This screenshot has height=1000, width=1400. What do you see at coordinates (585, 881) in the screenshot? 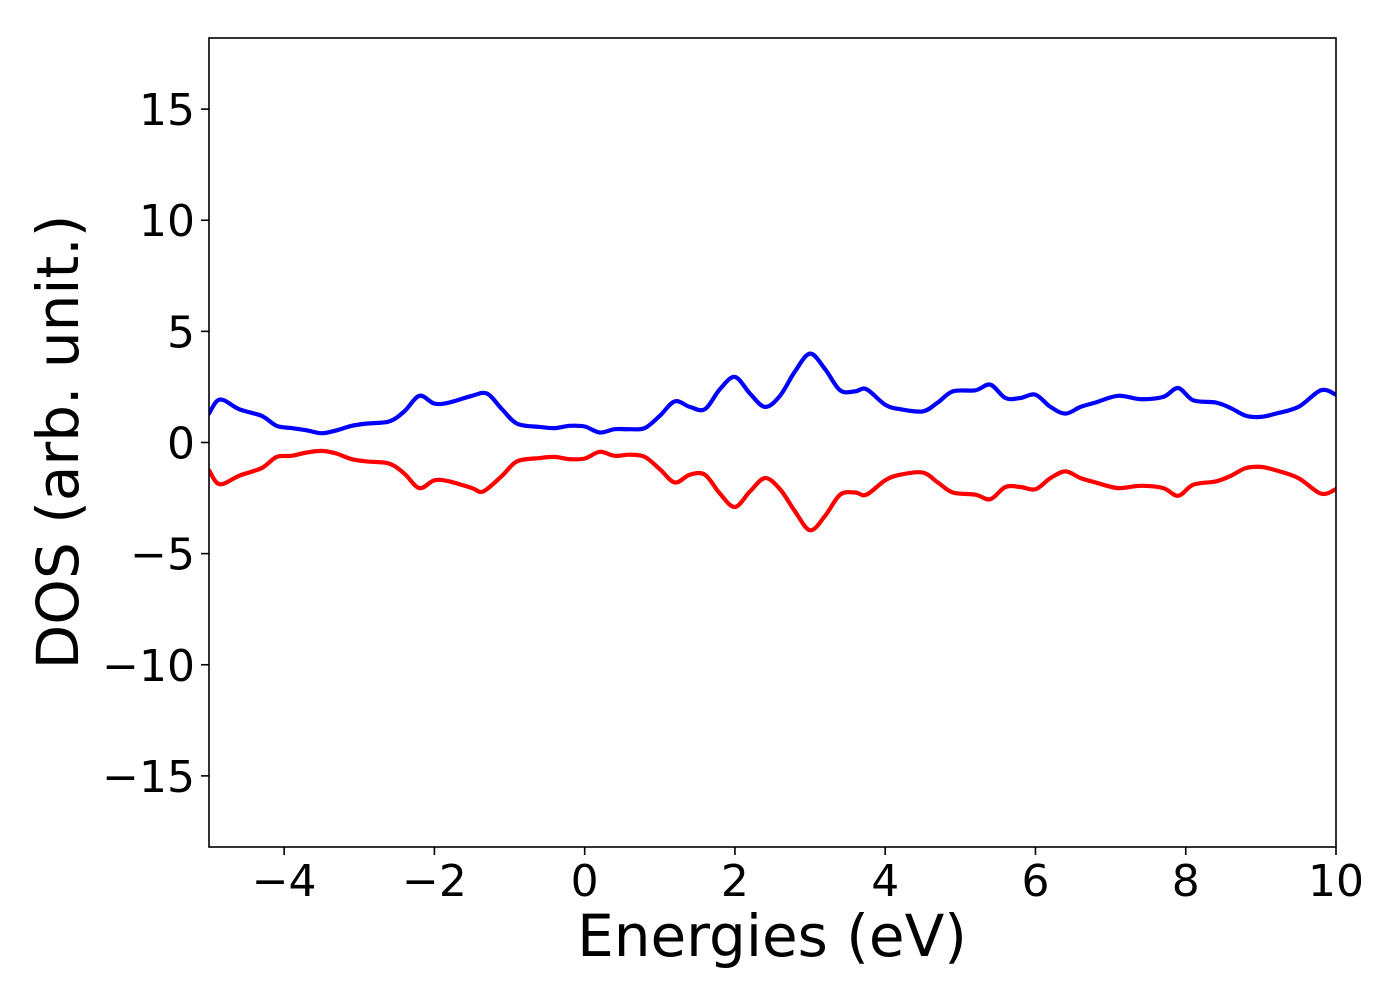
I see `x-tick-label: 0` at bounding box center [585, 881].